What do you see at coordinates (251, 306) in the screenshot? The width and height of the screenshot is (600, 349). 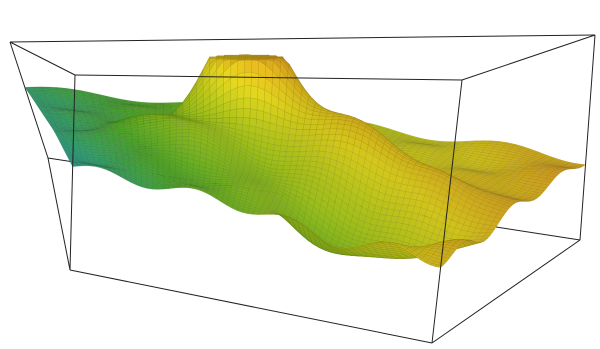 I see `box-edge-bottom-front` at bounding box center [251, 306].